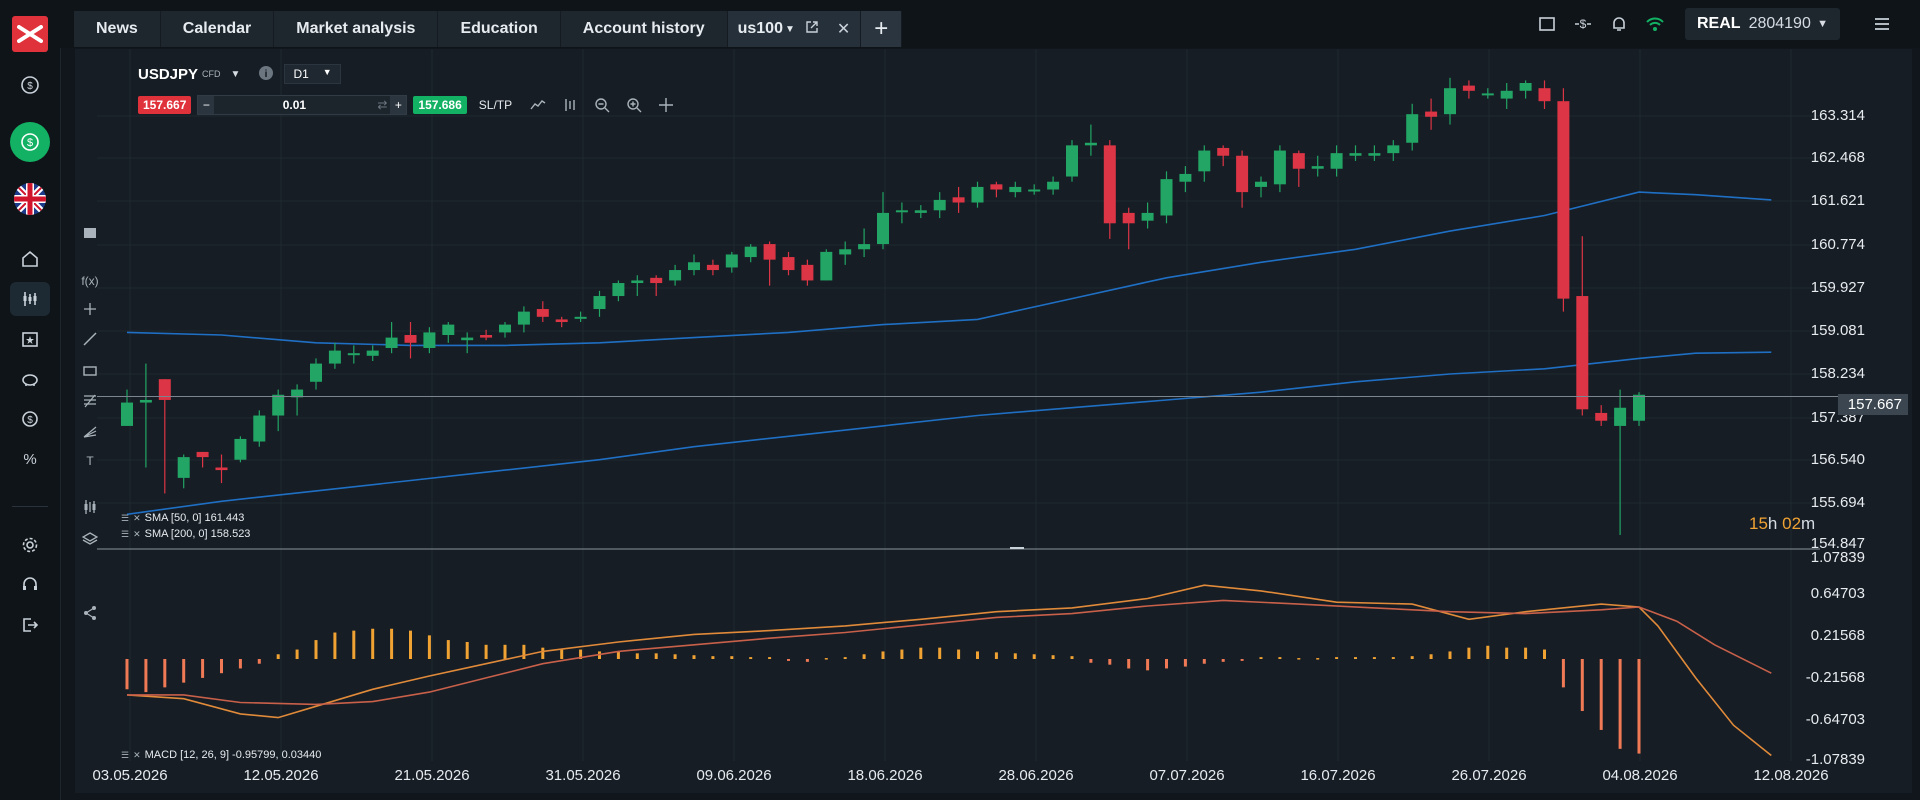  Describe the element at coordinates (30, 585) in the screenshot. I see `support-headset-icon` at that location.